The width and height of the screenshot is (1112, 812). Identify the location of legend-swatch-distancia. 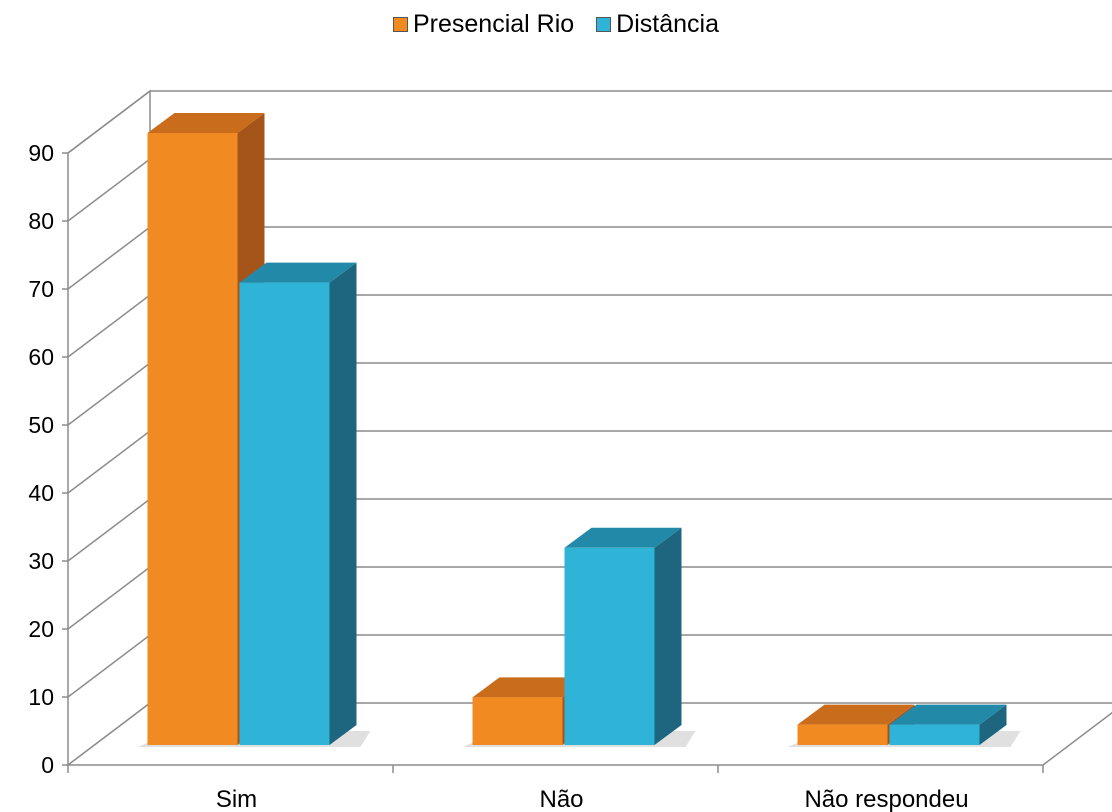
(604, 24).